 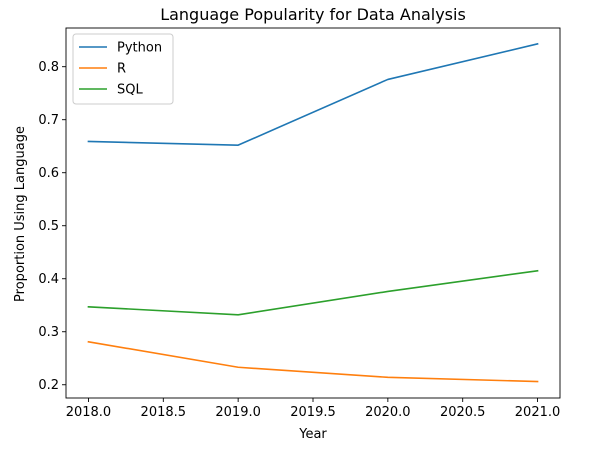 I want to click on x-tick-label: 2020.5, so click(x=463, y=412).